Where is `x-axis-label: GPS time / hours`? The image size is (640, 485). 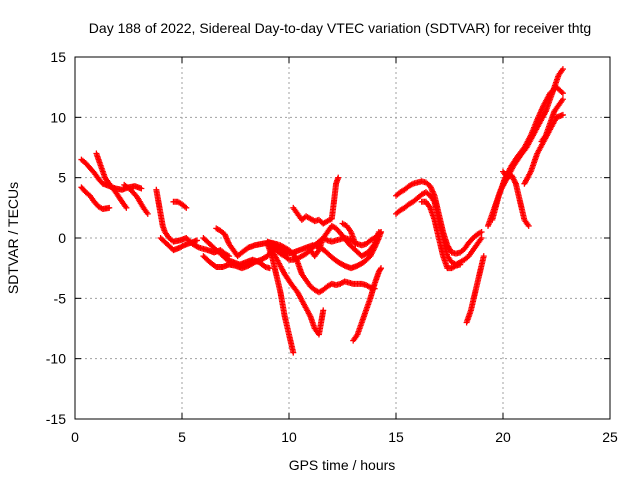 x-axis-label: GPS time / hours is located at coordinates (342, 465).